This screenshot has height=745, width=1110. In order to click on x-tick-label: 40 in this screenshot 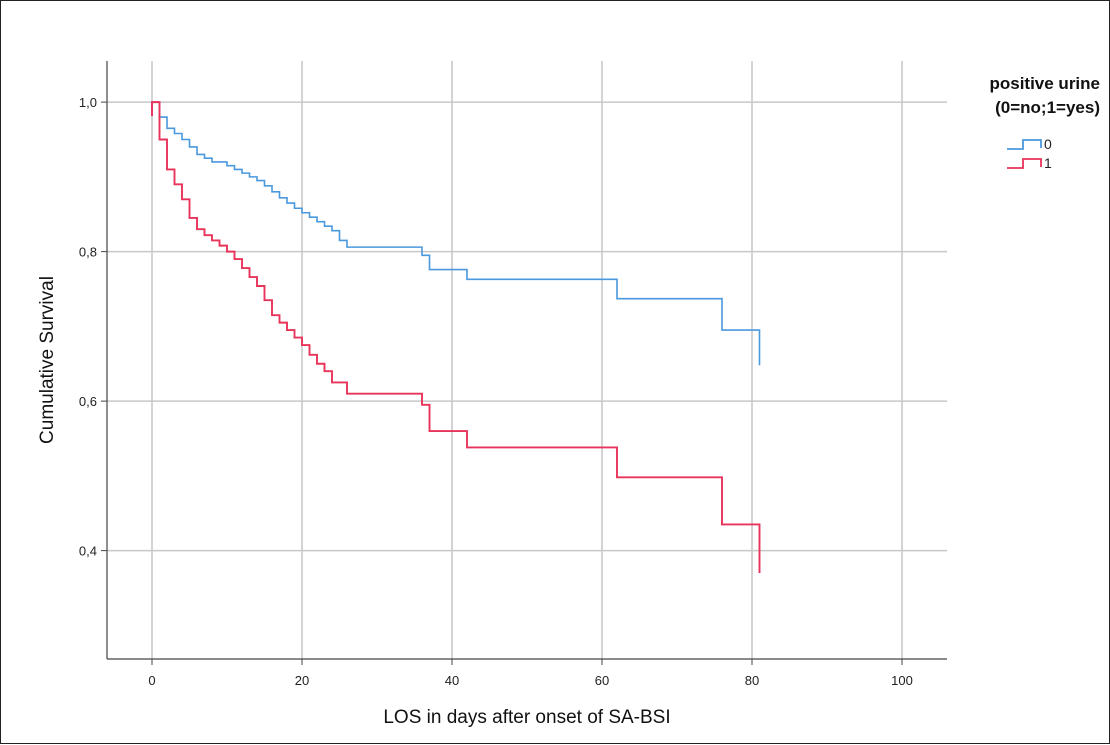, I will do `click(452, 680)`.